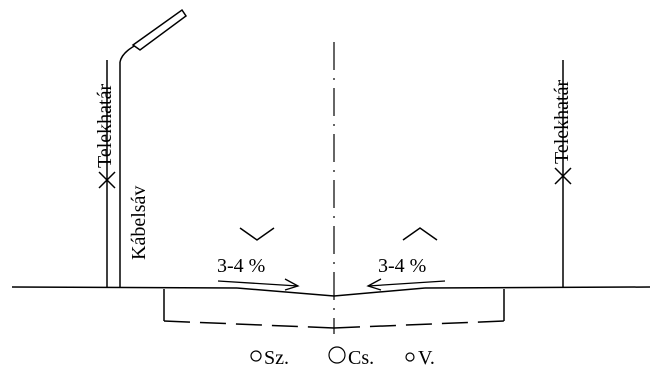 This screenshot has width=655, height=372. What do you see at coordinates (153, 147) in the screenshot?
I see `lamp-post` at bounding box center [153, 147].